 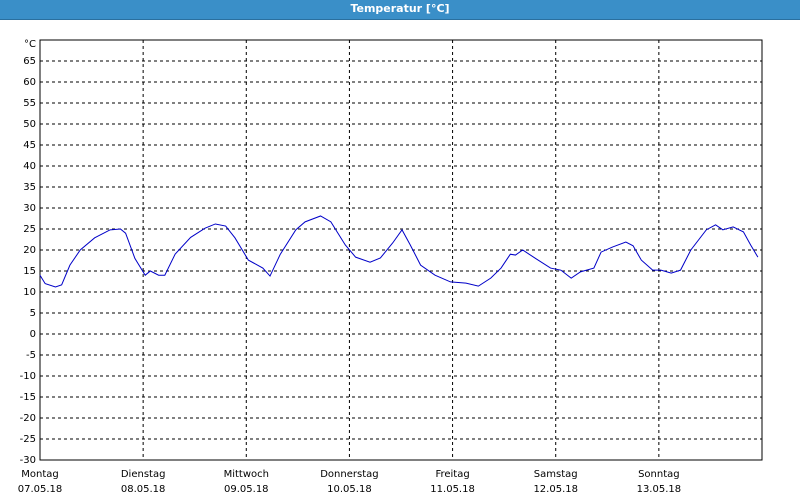 What do you see at coordinates (29, 145) in the screenshot?
I see `y-tick-label: 45` at bounding box center [29, 145].